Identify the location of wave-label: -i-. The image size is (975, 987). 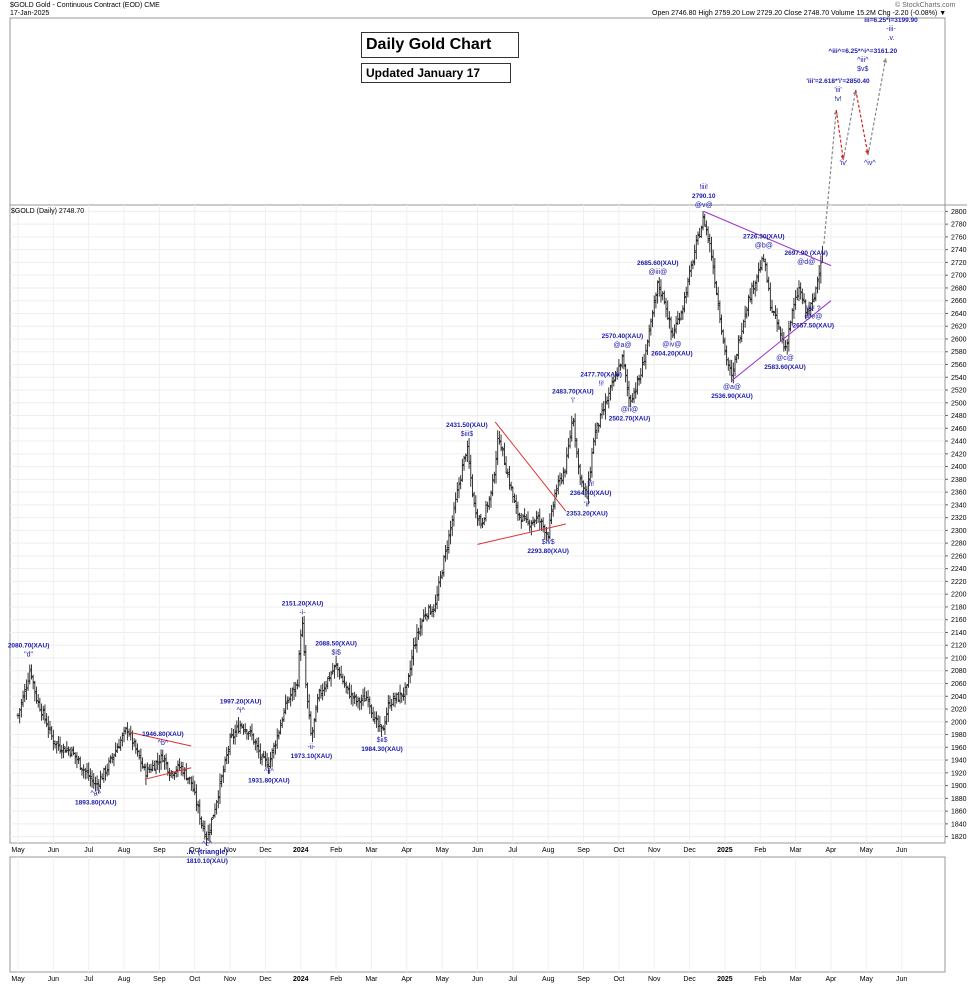
(302, 612).